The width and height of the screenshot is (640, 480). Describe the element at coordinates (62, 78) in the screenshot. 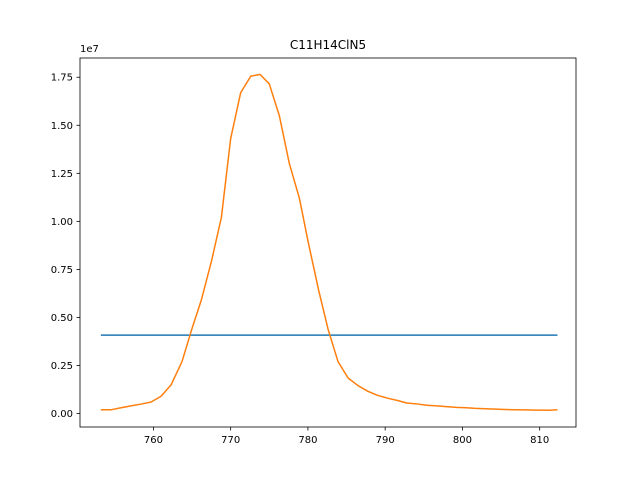

I see `y-tick-label: 1.75` at that location.